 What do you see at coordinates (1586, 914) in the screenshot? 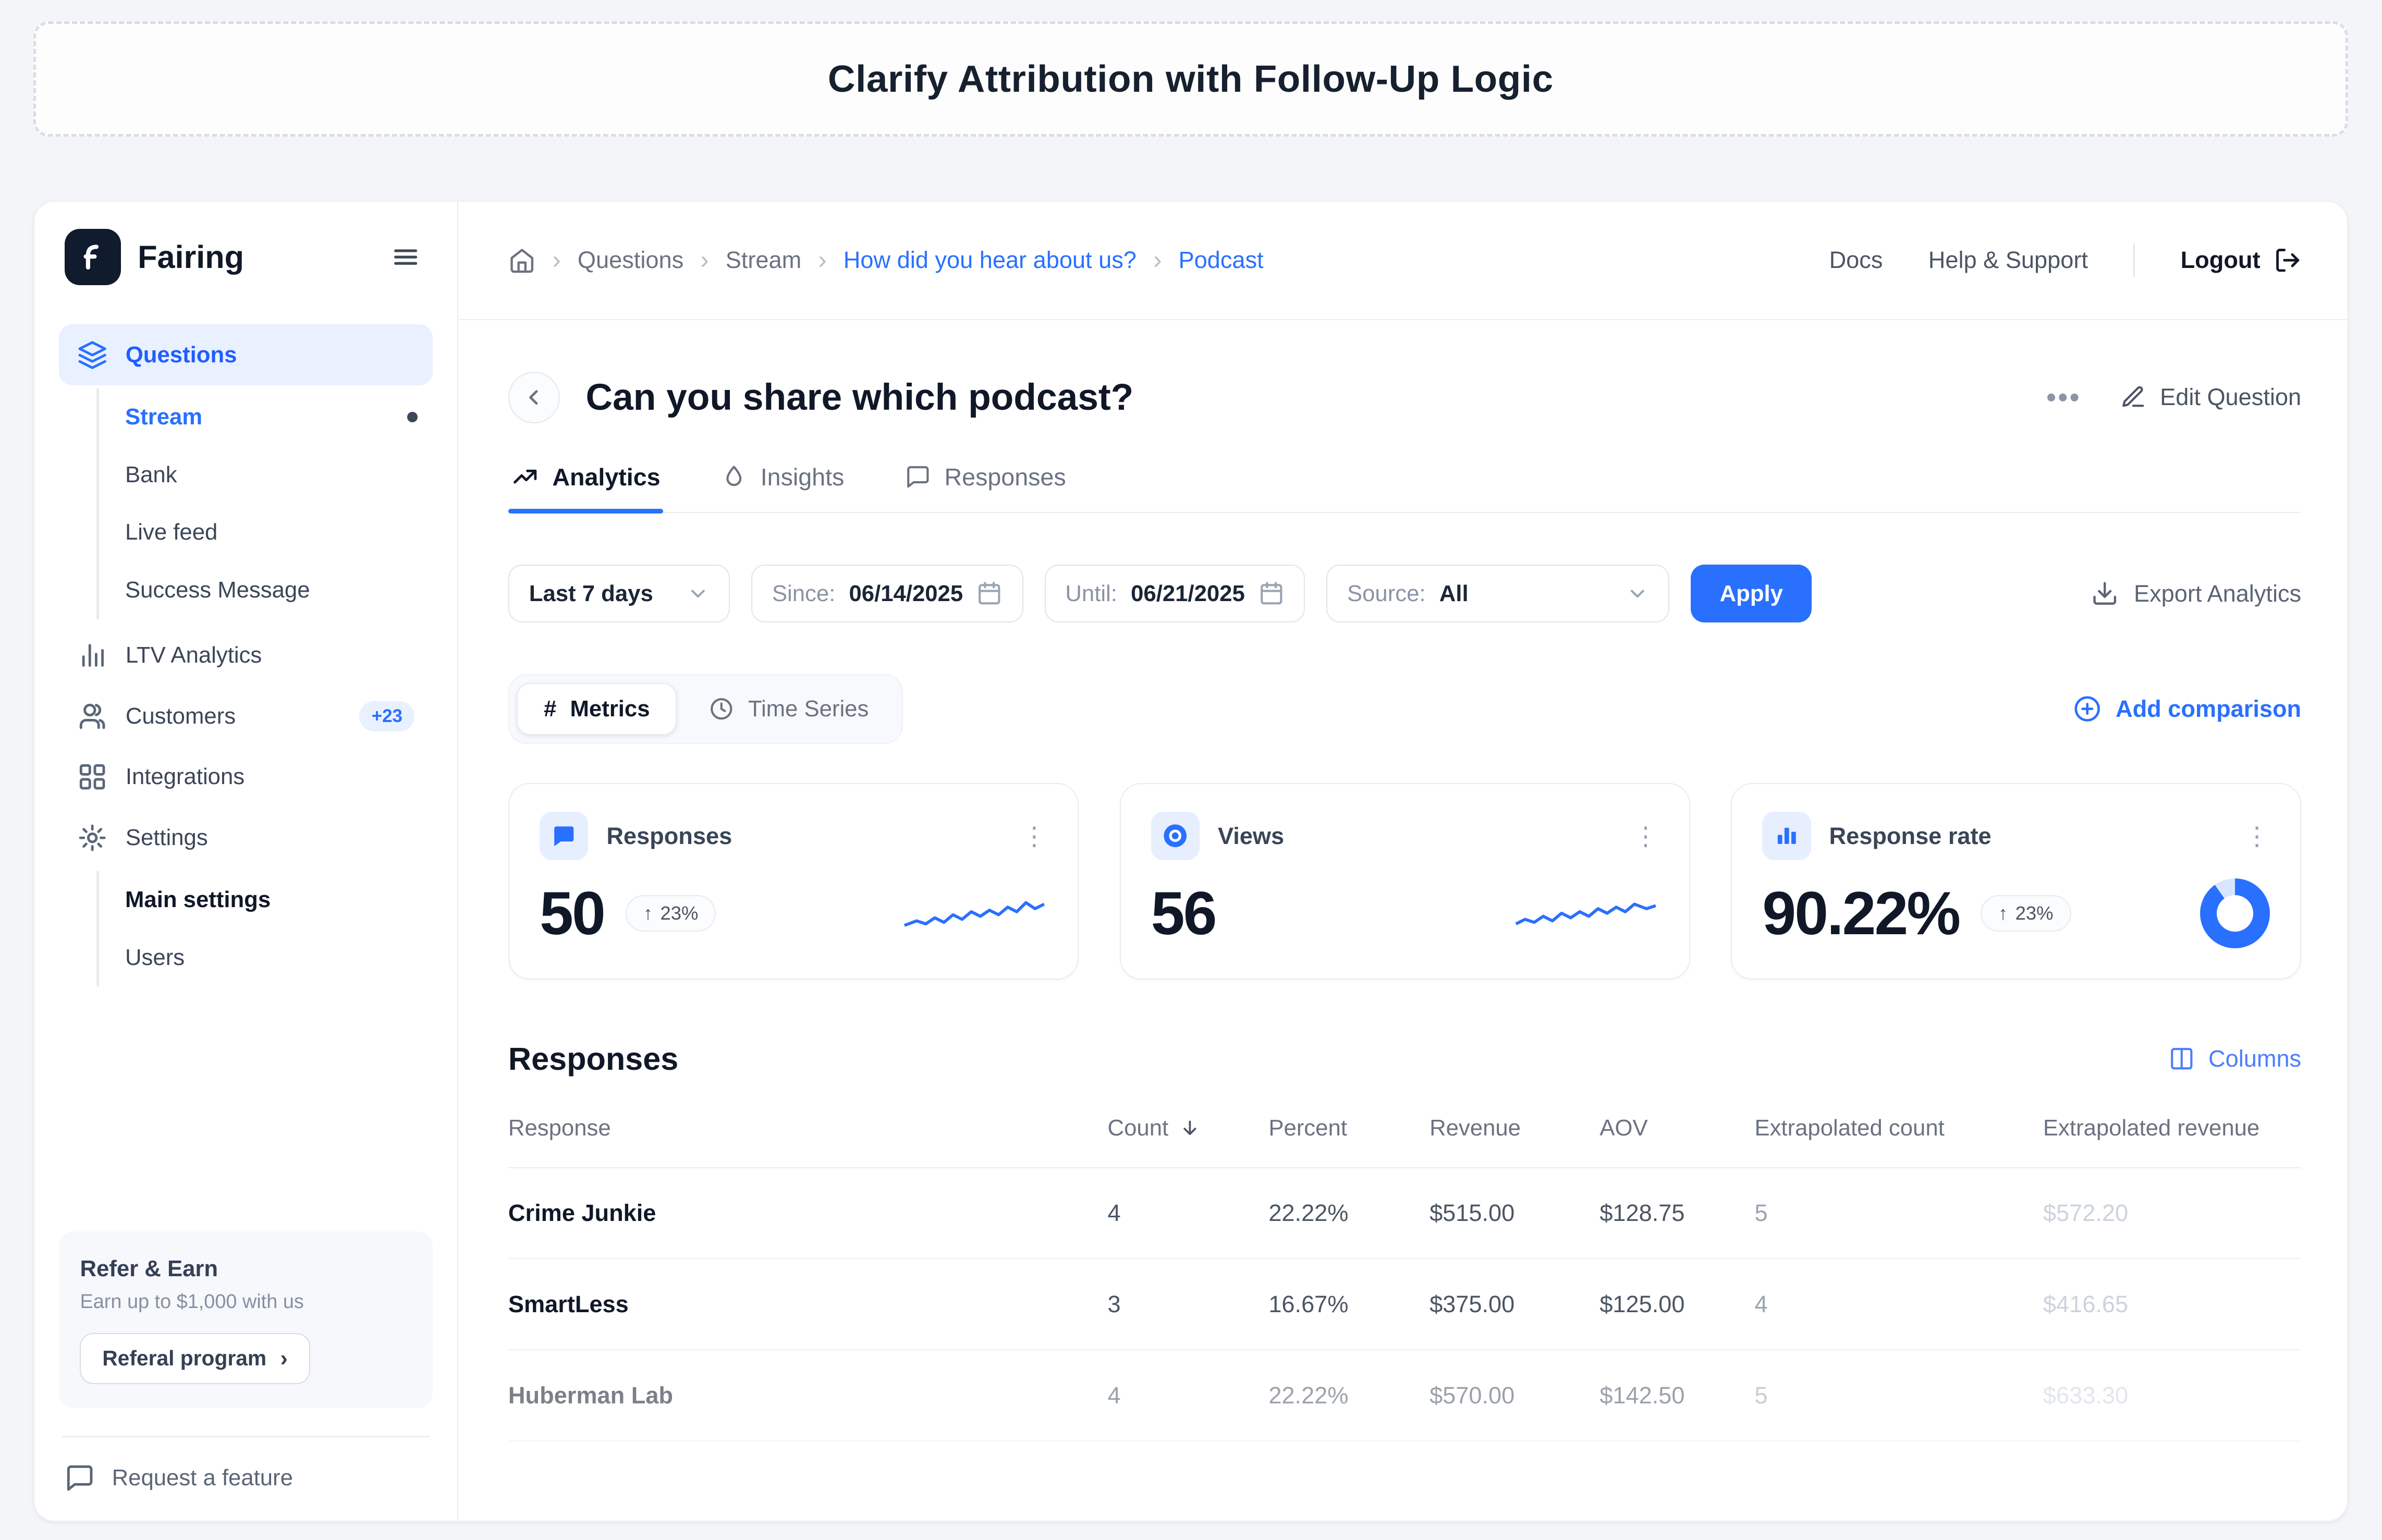
I see `views-sparkline` at bounding box center [1586, 914].